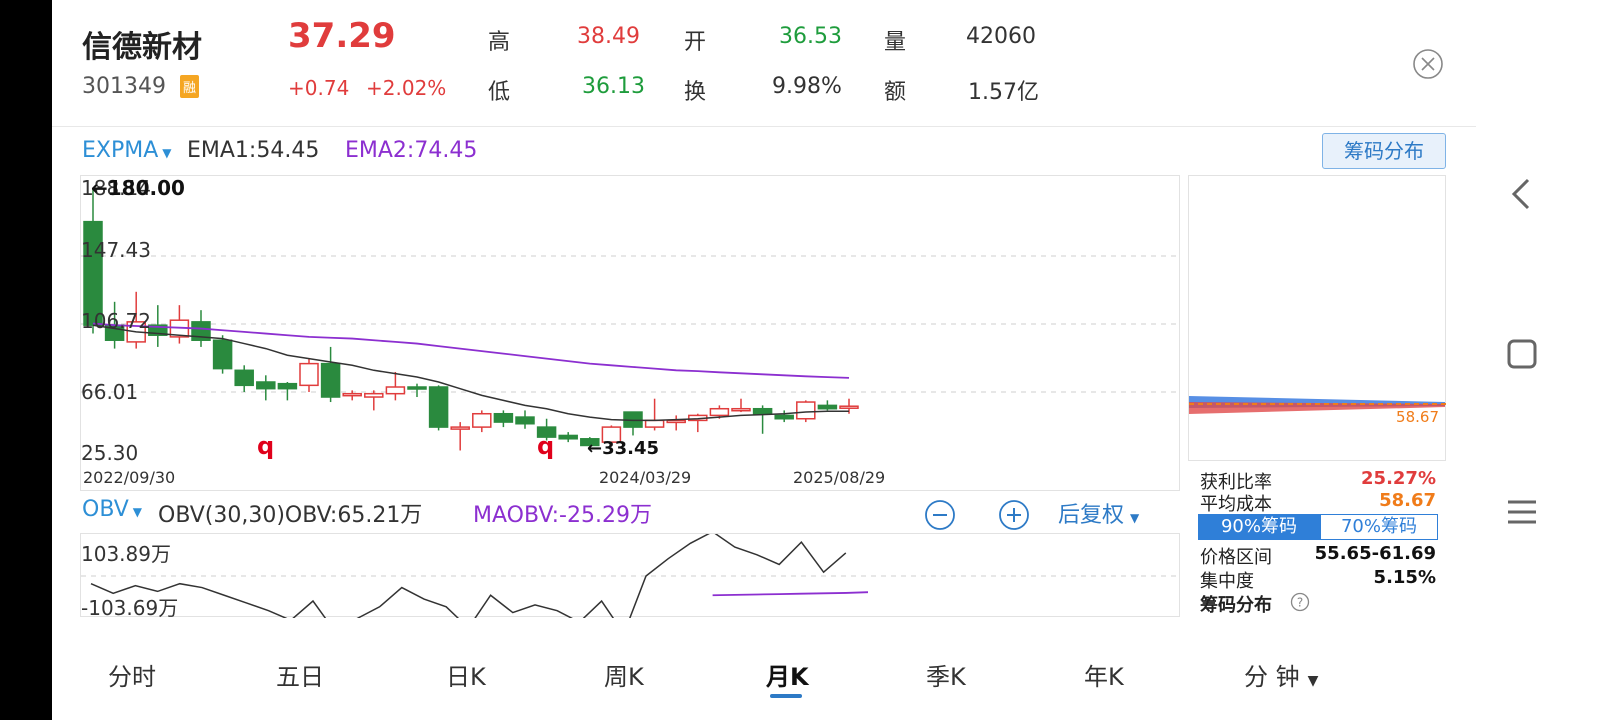 This screenshot has width=1600, height=720. What do you see at coordinates (406, 88) in the screenshot?
I see `price-change-pct: +2.02%` at bounding box center [406, 88].